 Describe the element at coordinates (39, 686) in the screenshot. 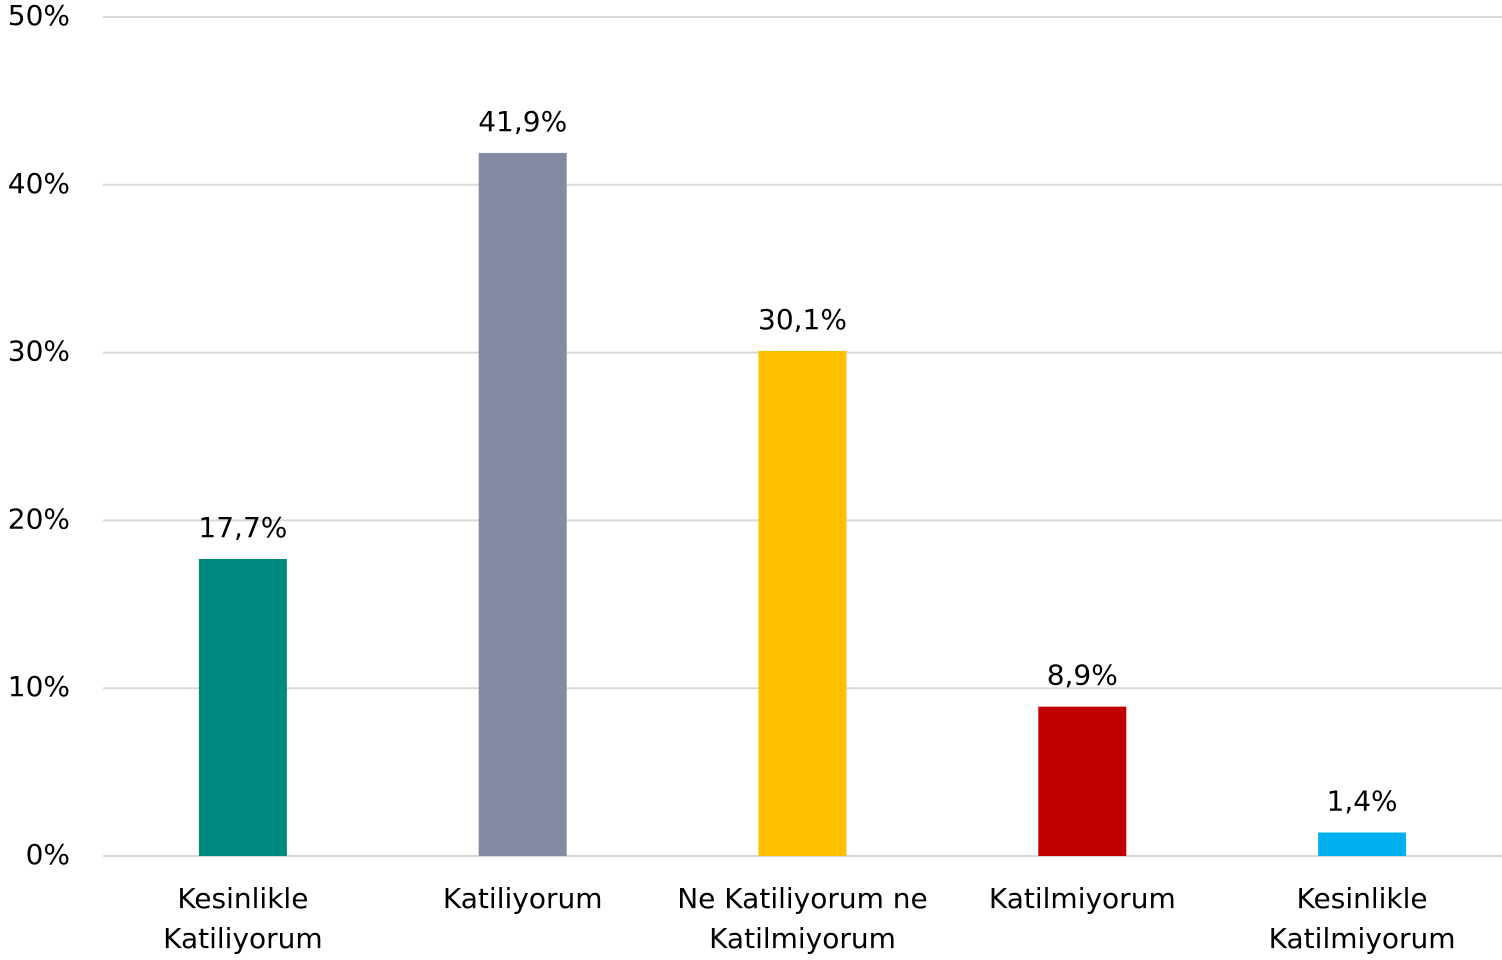

I see `y-tick-label: 10%` at that location.